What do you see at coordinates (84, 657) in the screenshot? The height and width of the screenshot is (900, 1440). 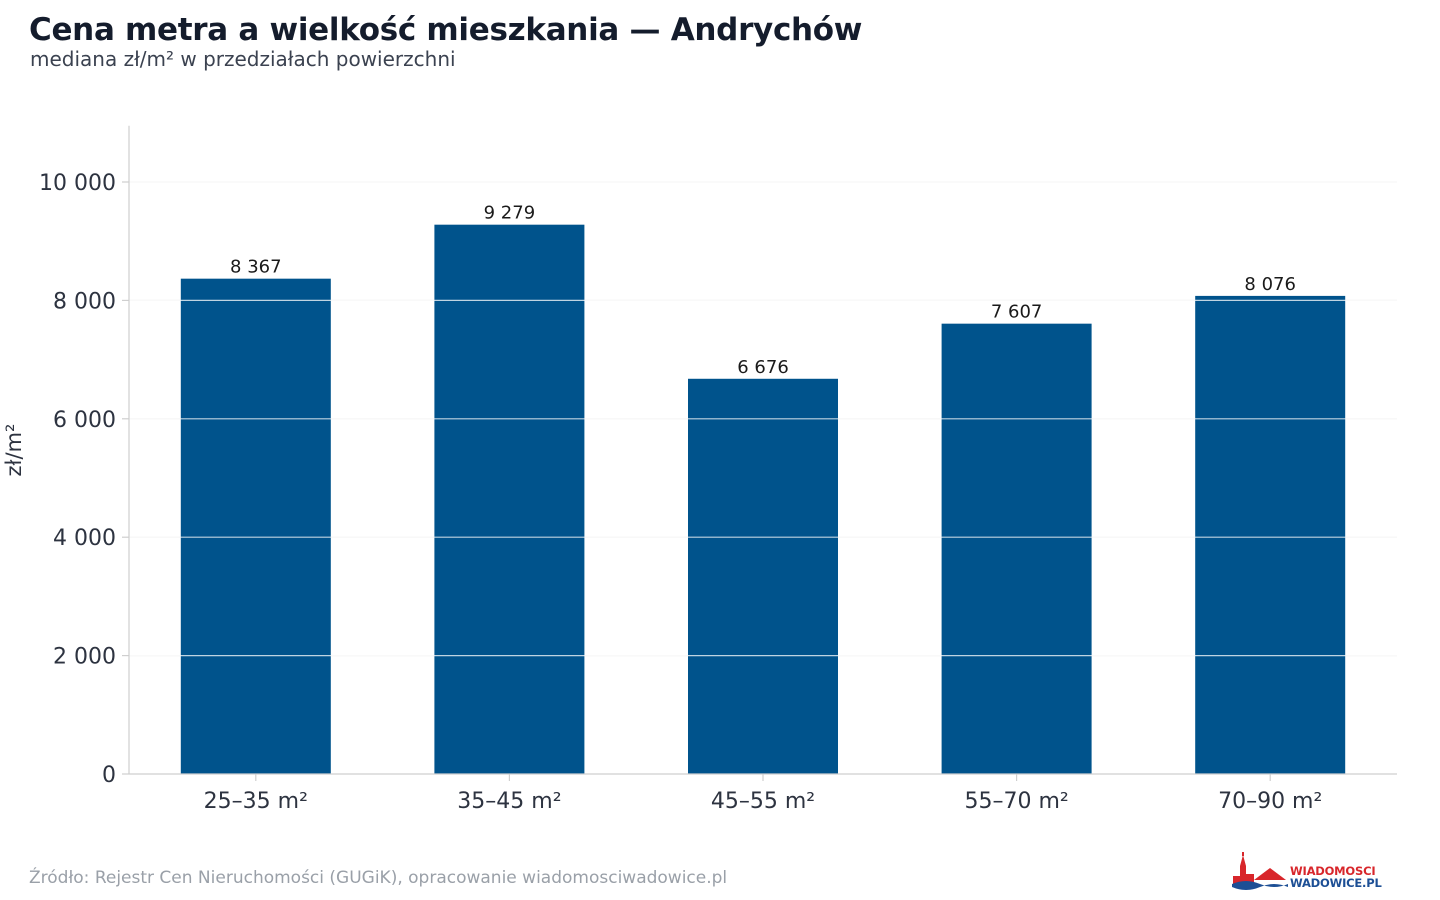 I see `y-tick-label-2000: 2 000` at bounding box center [84, 657].